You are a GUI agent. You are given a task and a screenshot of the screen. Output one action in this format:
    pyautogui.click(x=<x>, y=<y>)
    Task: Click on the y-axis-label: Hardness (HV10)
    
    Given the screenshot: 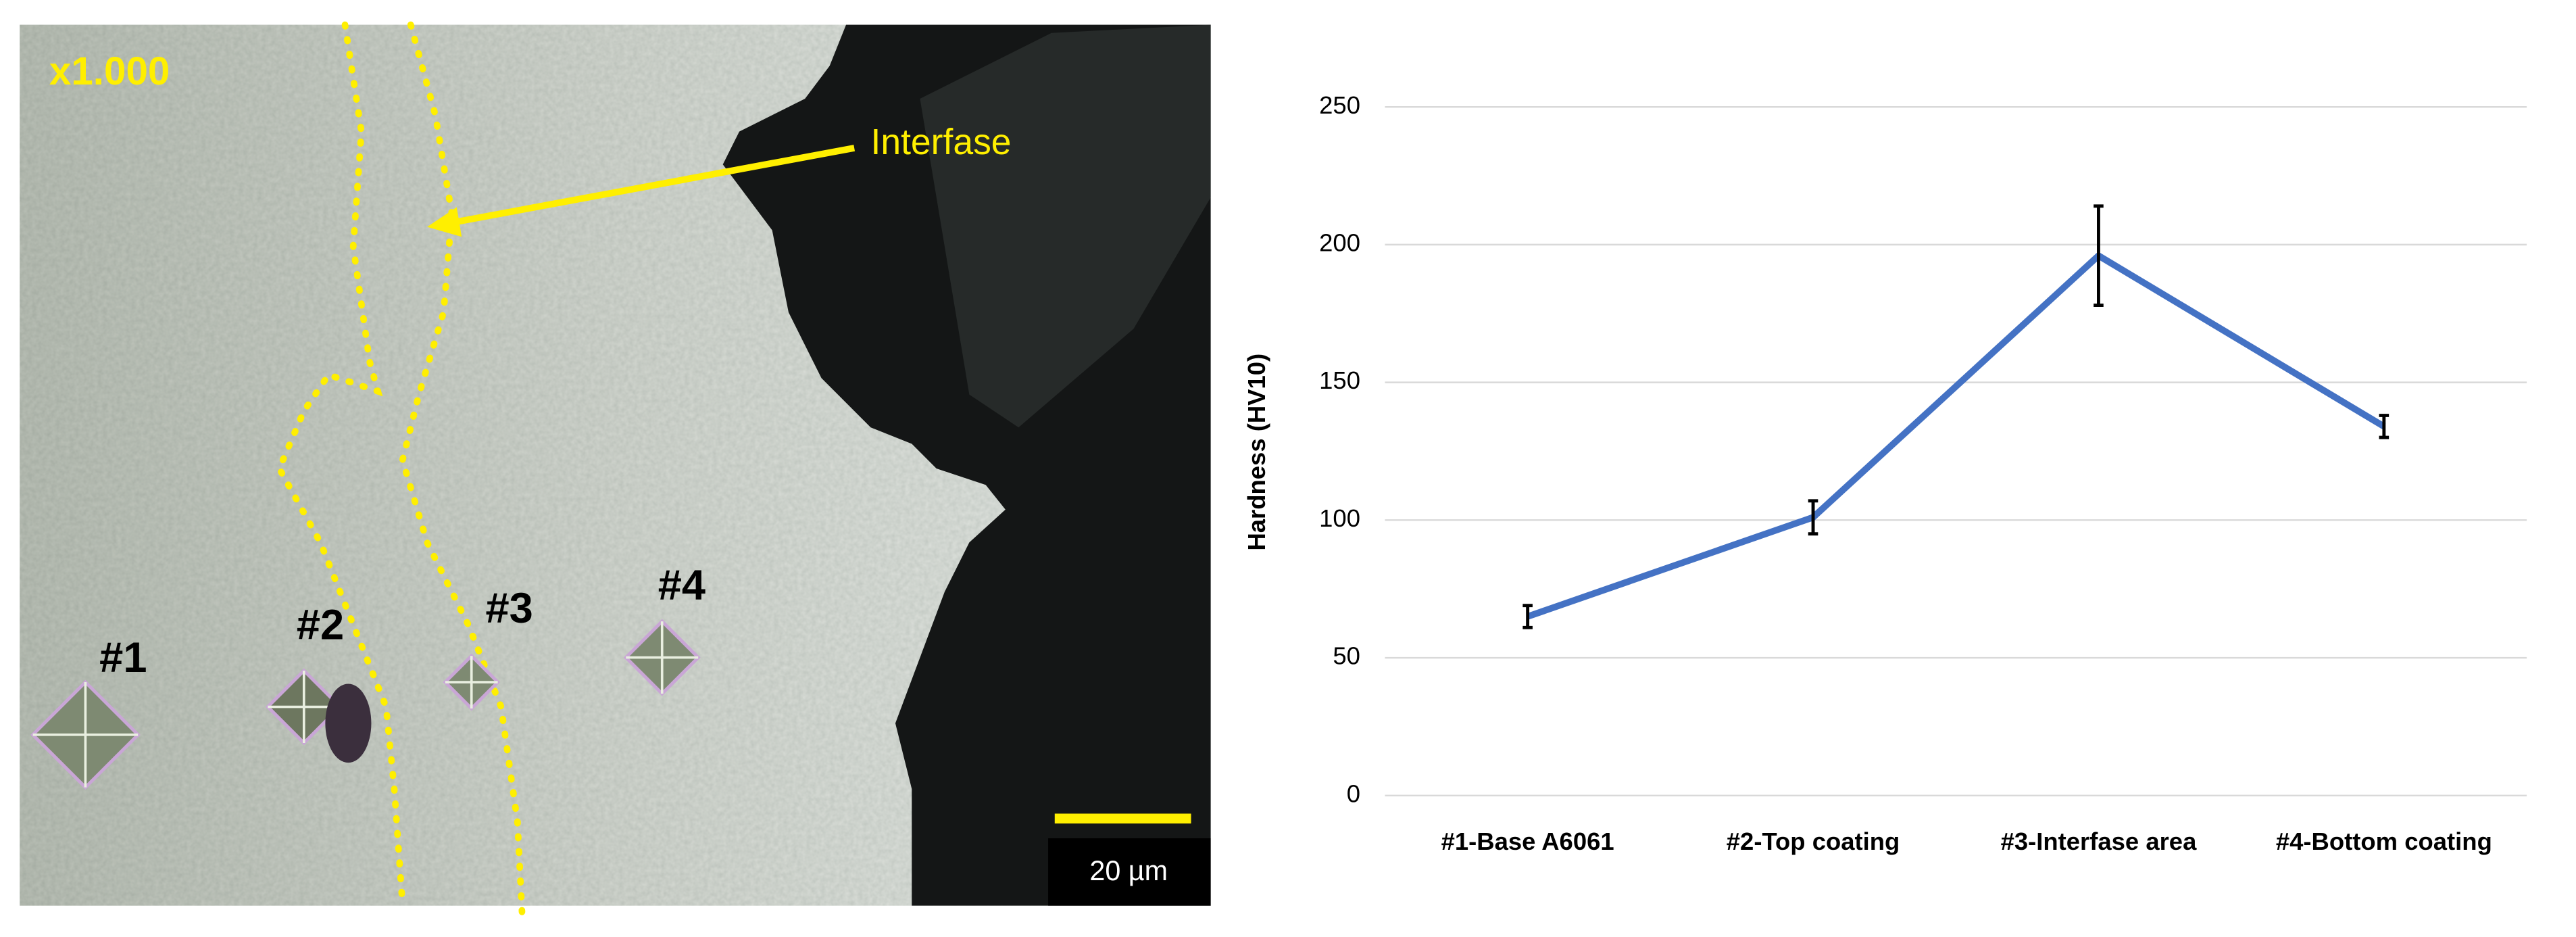 What is the action you would take?
    pyautogui.click(x=1257, y=452)
    